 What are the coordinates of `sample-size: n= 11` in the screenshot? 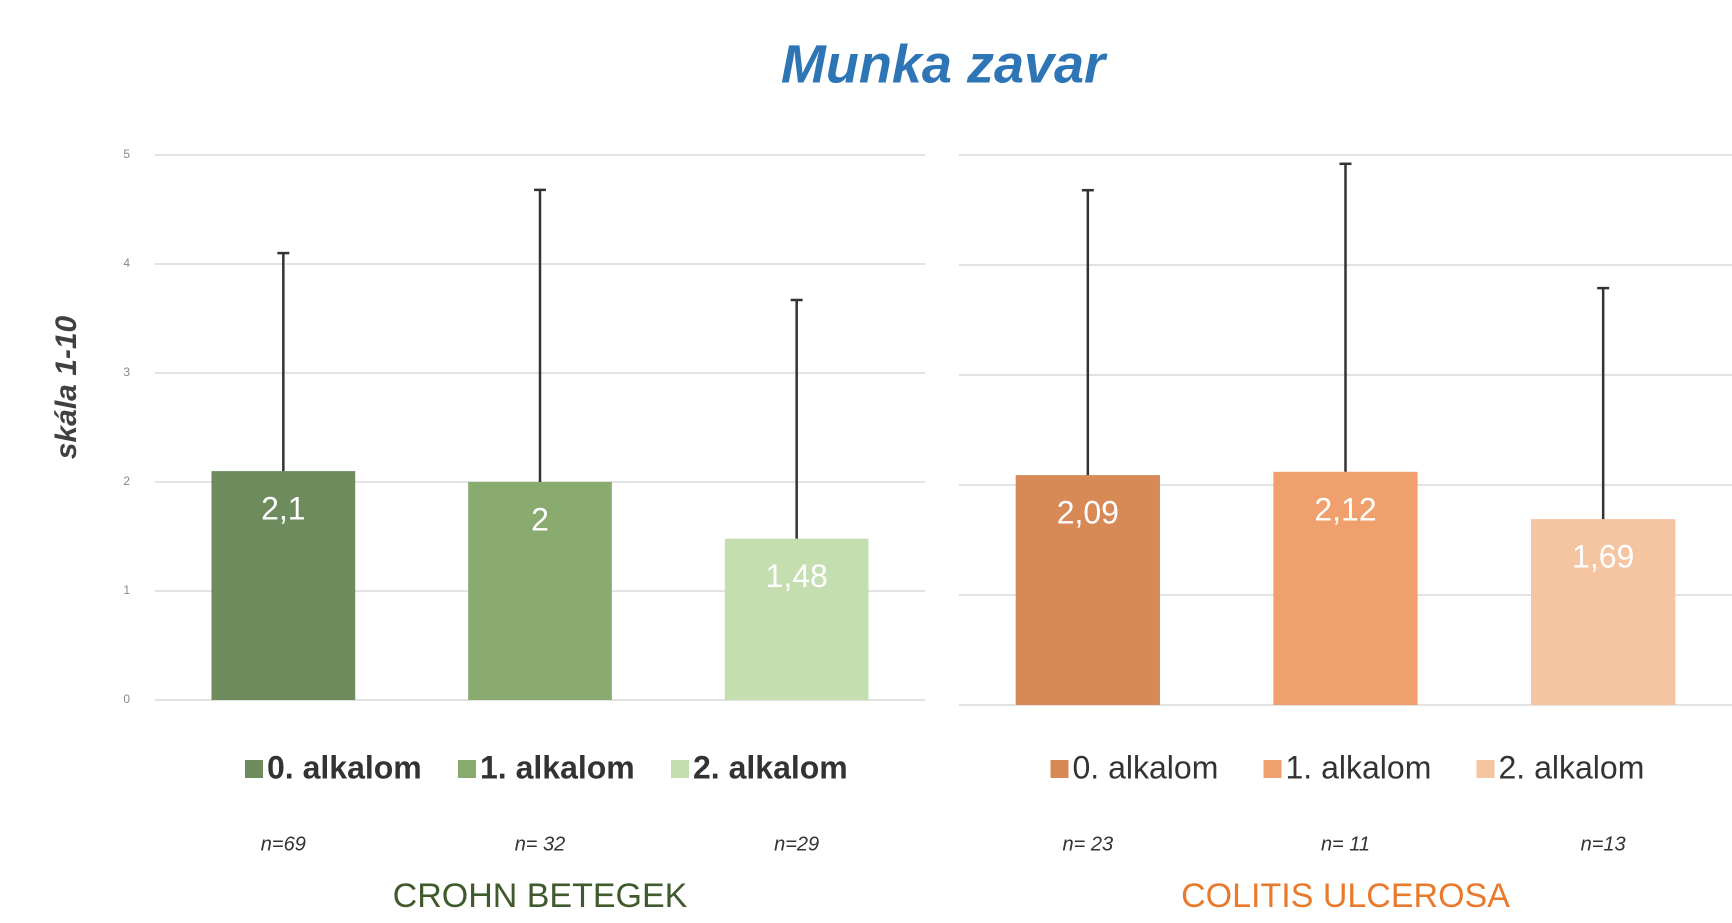 It's located at (1345, 844).